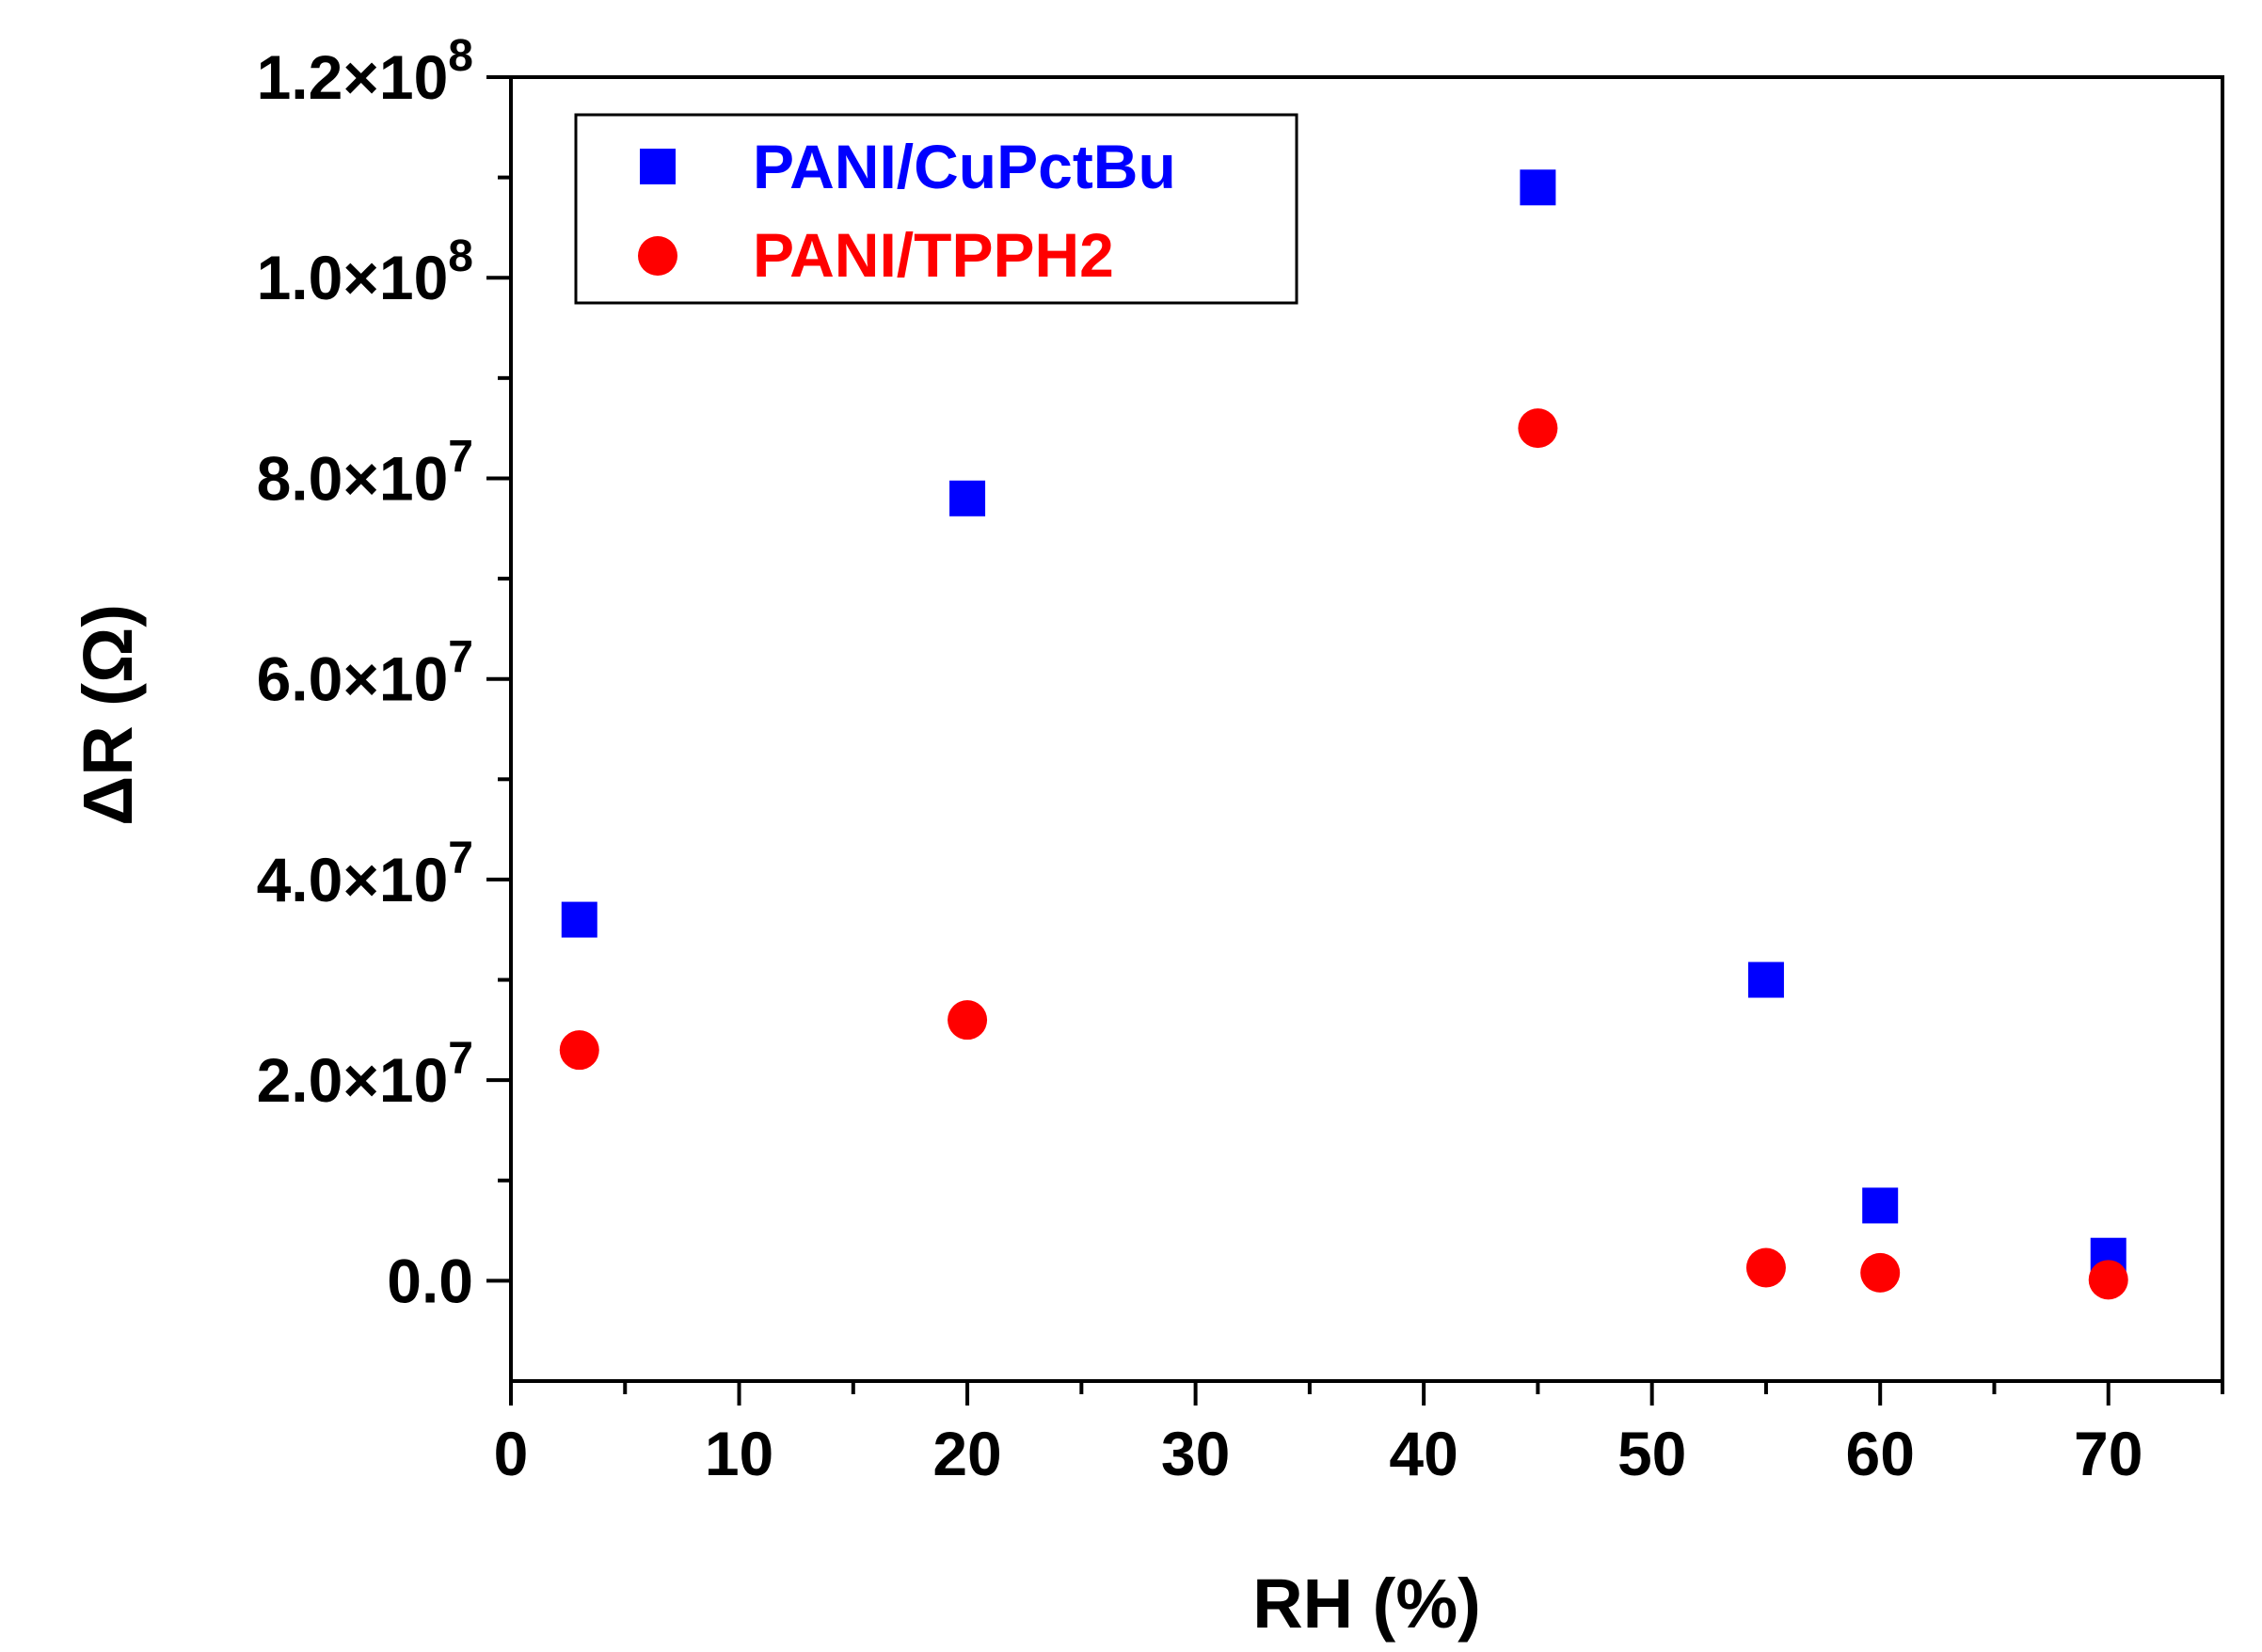 The width and height of the screenshot is (2262, 1652). What do you see at coordinates (657, 256) in the screenshot?
I see `legend-marker-circle` at bounding box center [657, 256].